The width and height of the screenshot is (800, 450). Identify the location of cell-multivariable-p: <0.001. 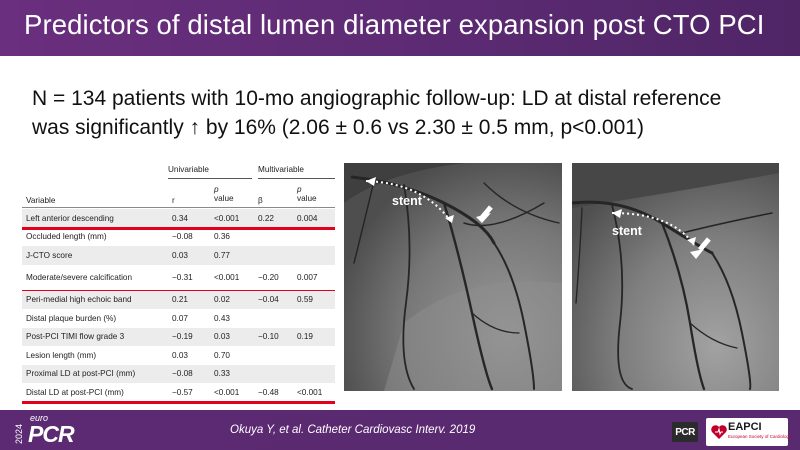
(310, 392).